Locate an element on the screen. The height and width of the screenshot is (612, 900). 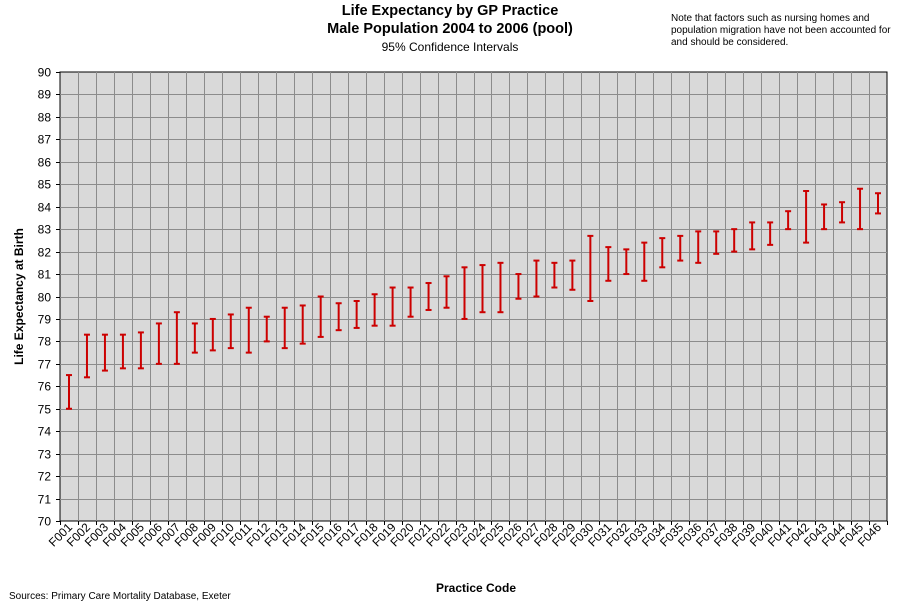
chart-title: Life Expectancy by GP Practice is located at coordinates (450, 11).